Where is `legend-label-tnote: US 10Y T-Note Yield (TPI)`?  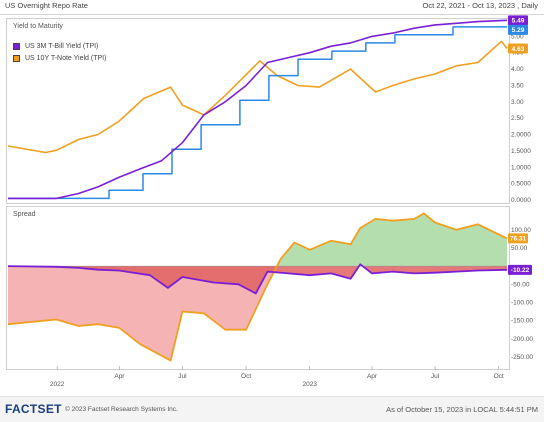
legend-label-tnote: US 10Y T-Note Yield (TPI) is located at coordinates (66, 58).